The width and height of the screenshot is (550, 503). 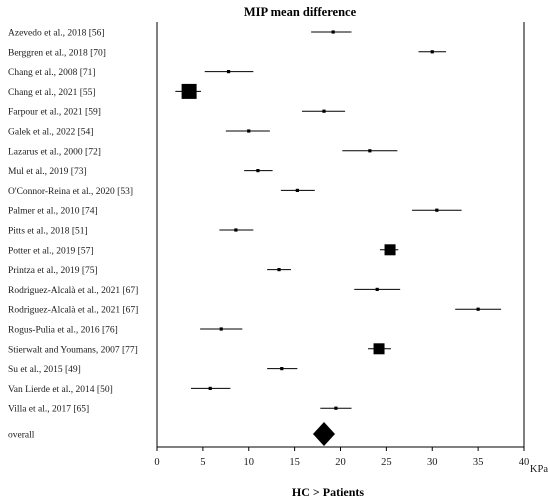 What do you see at coordinates (202, 462) in the screenshot?
I see `x-tick-label: 5` at bounding box center [202, 462].